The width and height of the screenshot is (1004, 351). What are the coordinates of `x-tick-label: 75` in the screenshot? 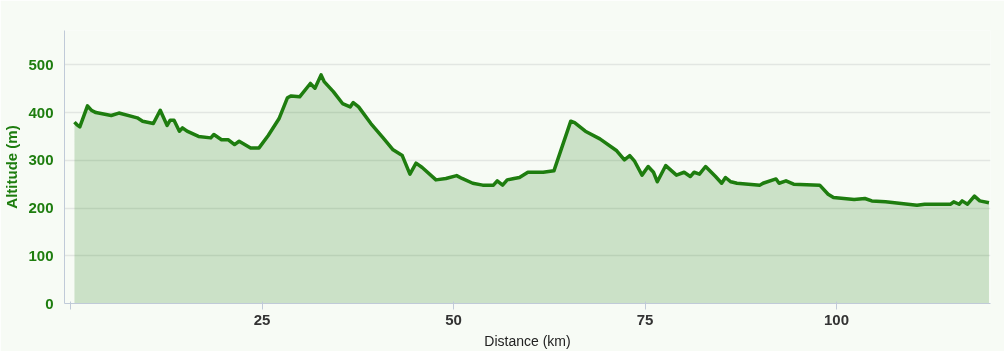 It's located at (645, 319).